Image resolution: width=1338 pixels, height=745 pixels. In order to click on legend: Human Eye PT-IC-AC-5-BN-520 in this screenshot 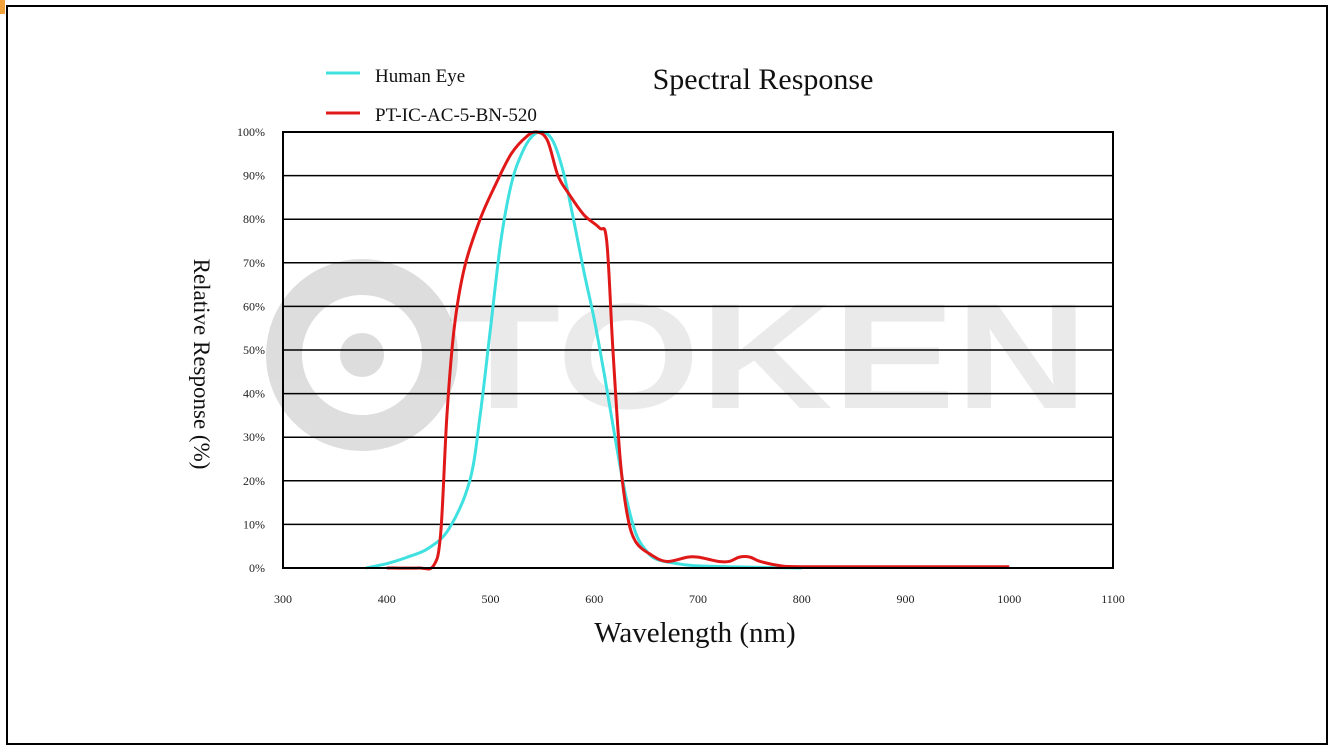, I will do `click(431, 96)`.